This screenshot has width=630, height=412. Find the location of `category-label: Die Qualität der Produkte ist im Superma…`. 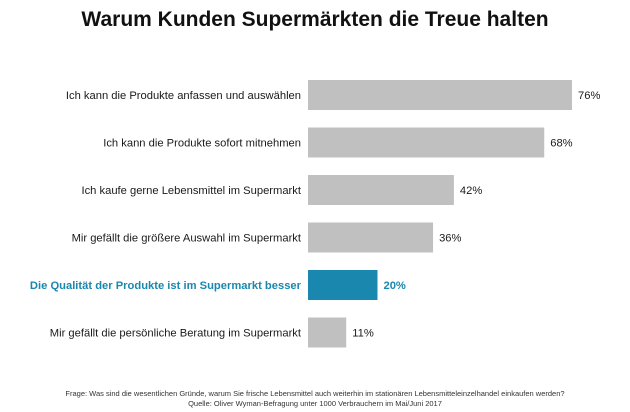

category-label: Die Qualität der Produkte ist im Superma… is located at coordinates (166, 286).